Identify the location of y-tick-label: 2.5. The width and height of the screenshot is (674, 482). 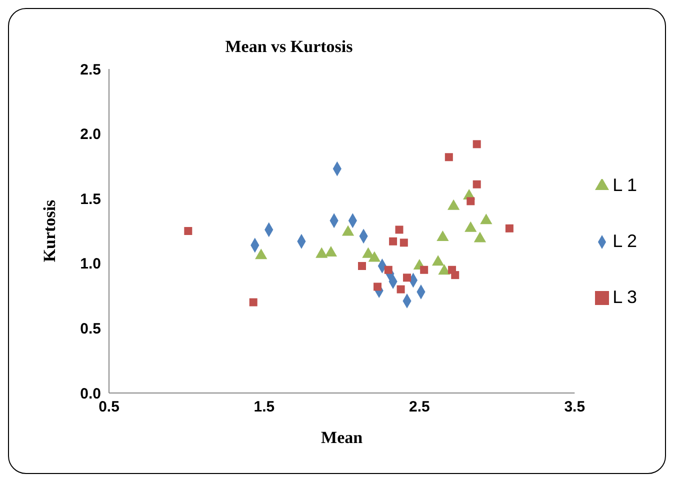
(90, 69).